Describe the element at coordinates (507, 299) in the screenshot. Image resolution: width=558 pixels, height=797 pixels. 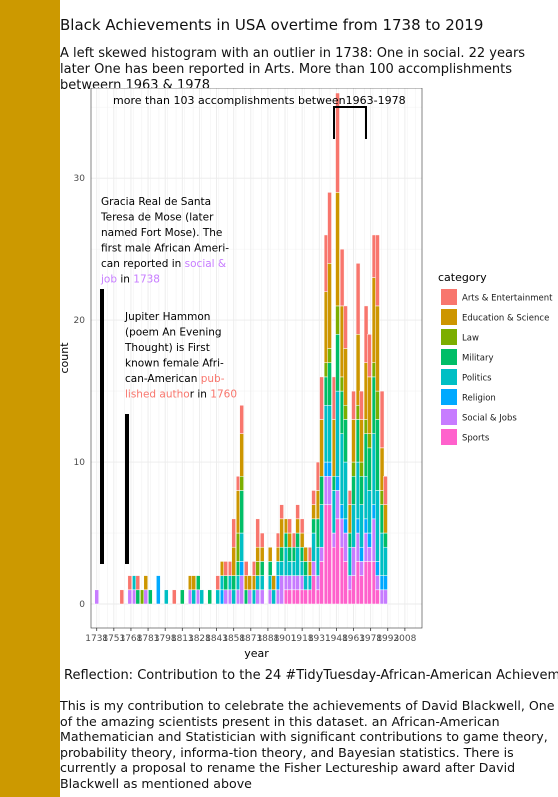
I see `legend-label: Arts & Entertainment` at that location.